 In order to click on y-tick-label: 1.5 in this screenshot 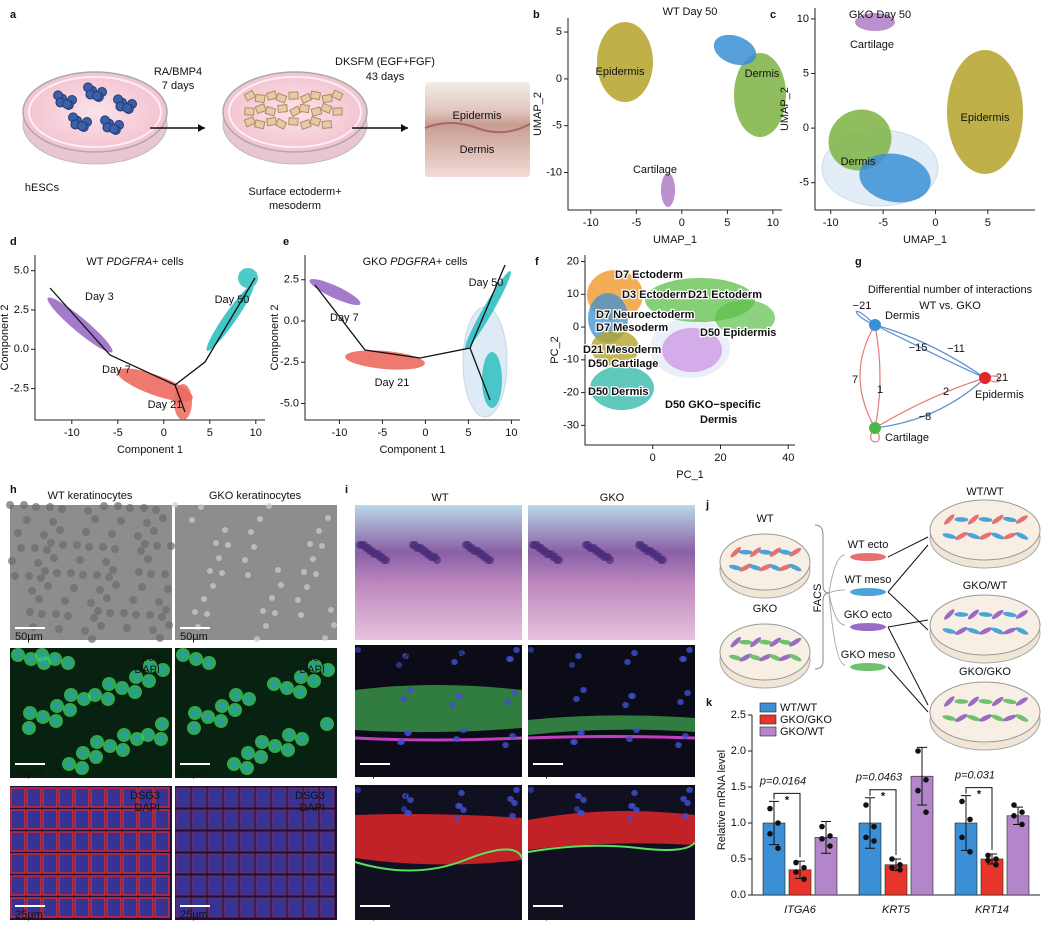, I will do `click(738, 787)`.